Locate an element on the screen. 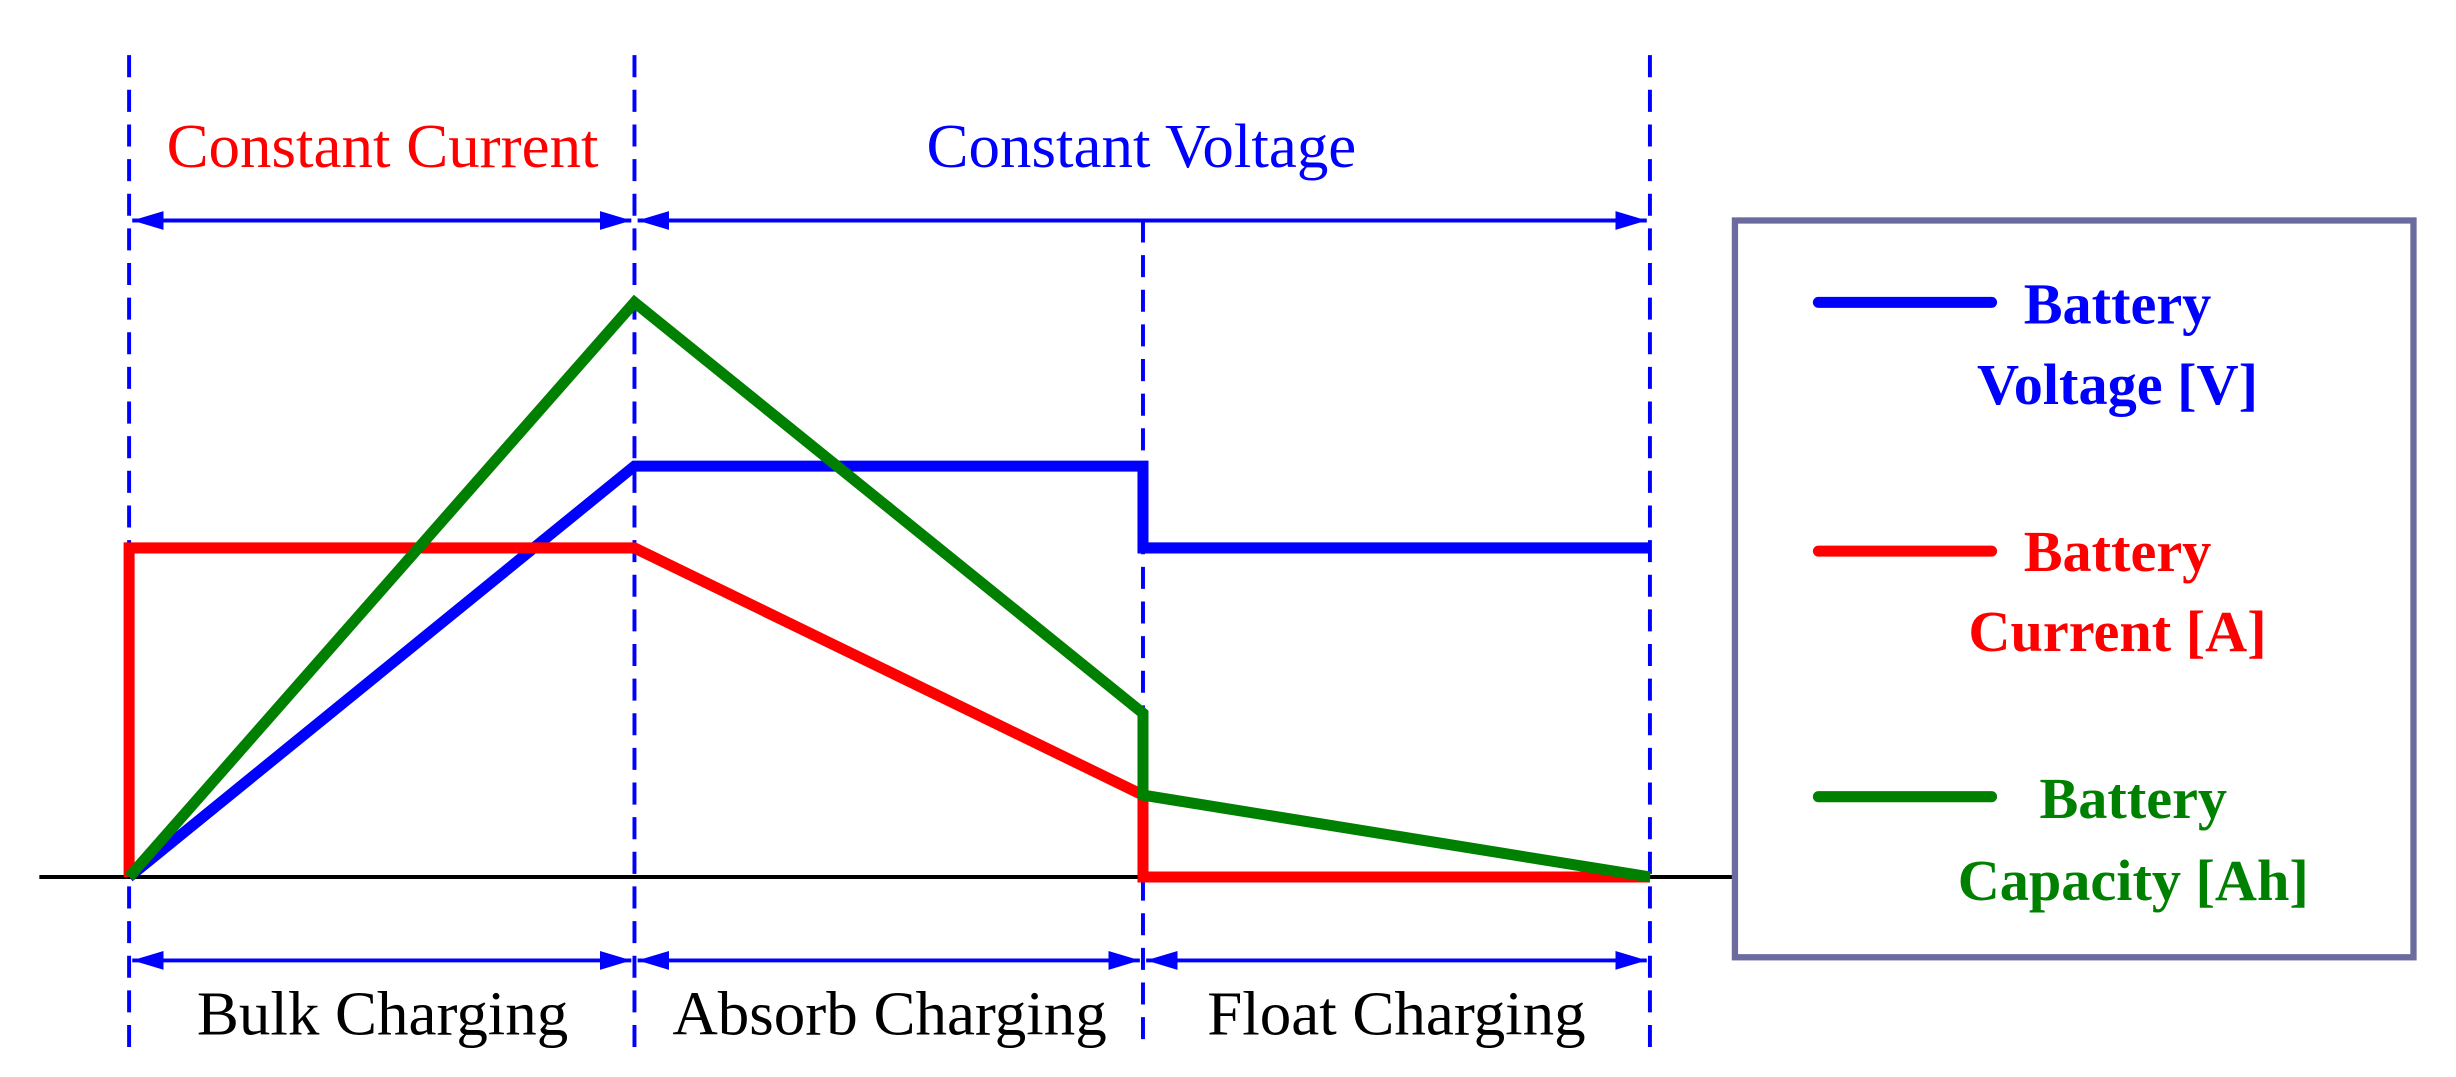  stage-label: Float Charging is located at coordinates (1396, 1014).